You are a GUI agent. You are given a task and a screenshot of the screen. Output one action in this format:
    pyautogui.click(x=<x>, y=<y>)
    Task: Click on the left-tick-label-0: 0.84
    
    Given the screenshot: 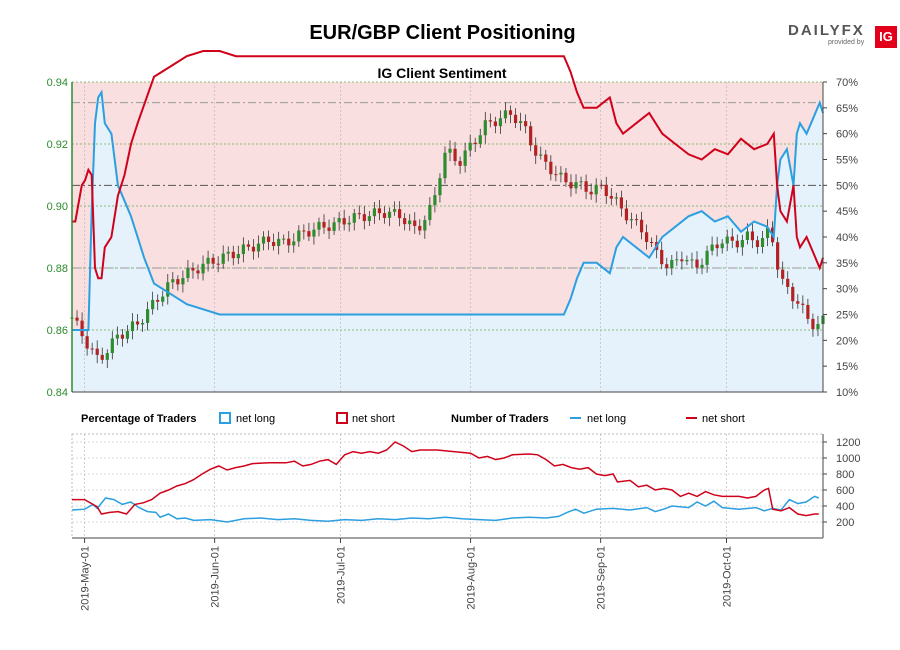 What is the action you would take?
    pyautogui.click(x=57, y=393)
    